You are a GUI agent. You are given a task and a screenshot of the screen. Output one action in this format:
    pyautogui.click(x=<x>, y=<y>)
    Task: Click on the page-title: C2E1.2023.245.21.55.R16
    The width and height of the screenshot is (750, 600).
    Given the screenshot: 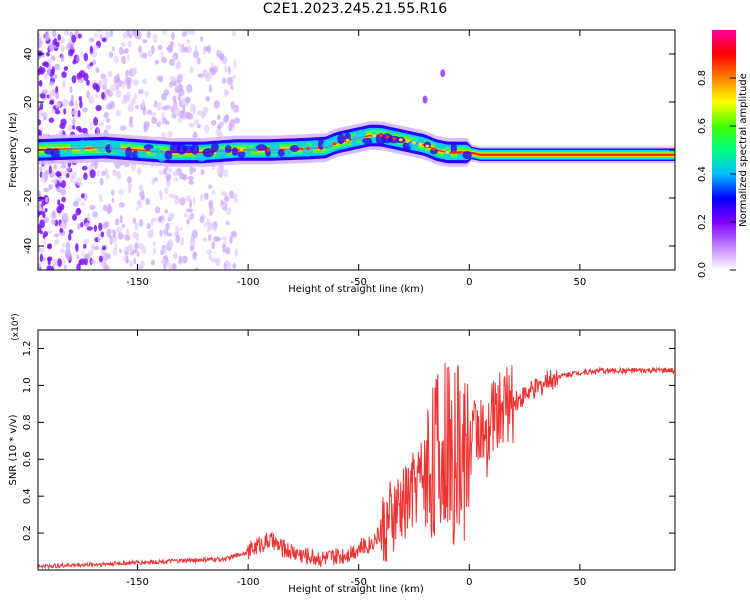 What is the action you would take?
    pyautogui.click(x=355, y=9)
    